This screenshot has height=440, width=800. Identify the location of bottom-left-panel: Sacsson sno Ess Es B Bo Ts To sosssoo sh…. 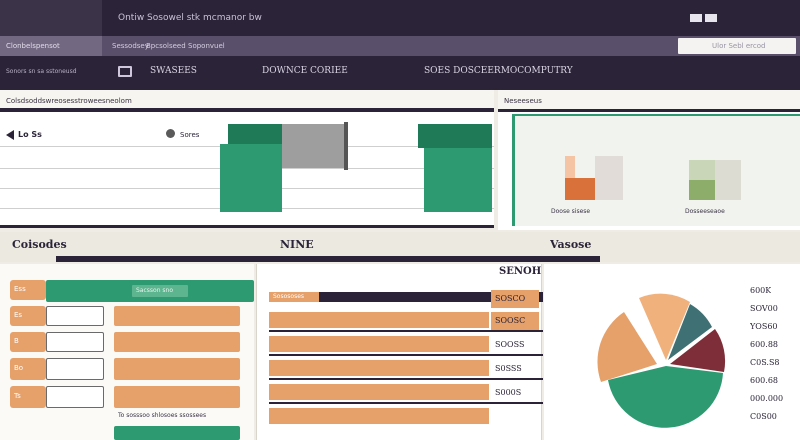
(127, 352).